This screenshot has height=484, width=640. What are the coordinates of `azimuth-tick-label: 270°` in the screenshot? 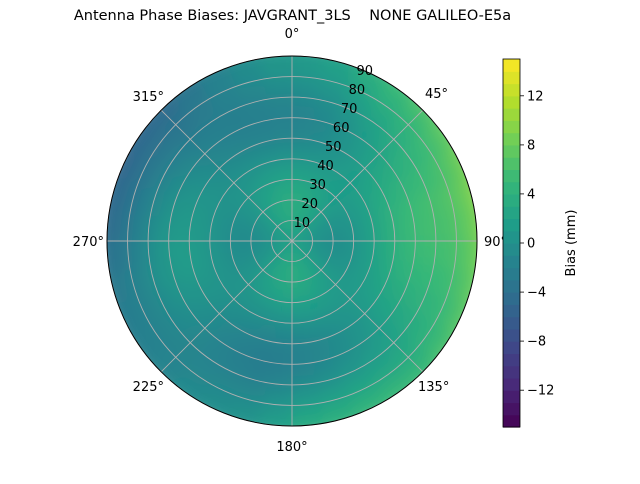 It's located at (88, 242).